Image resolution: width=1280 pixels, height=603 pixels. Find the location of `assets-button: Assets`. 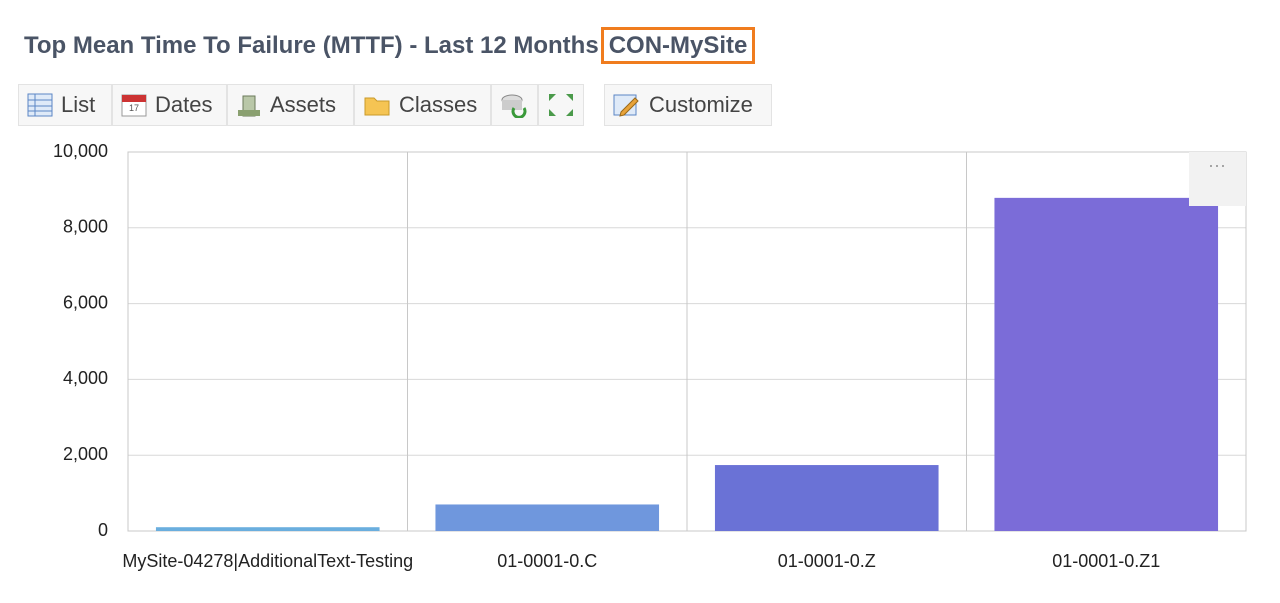

assets-button: Assets is located at coordinates (290, 105).